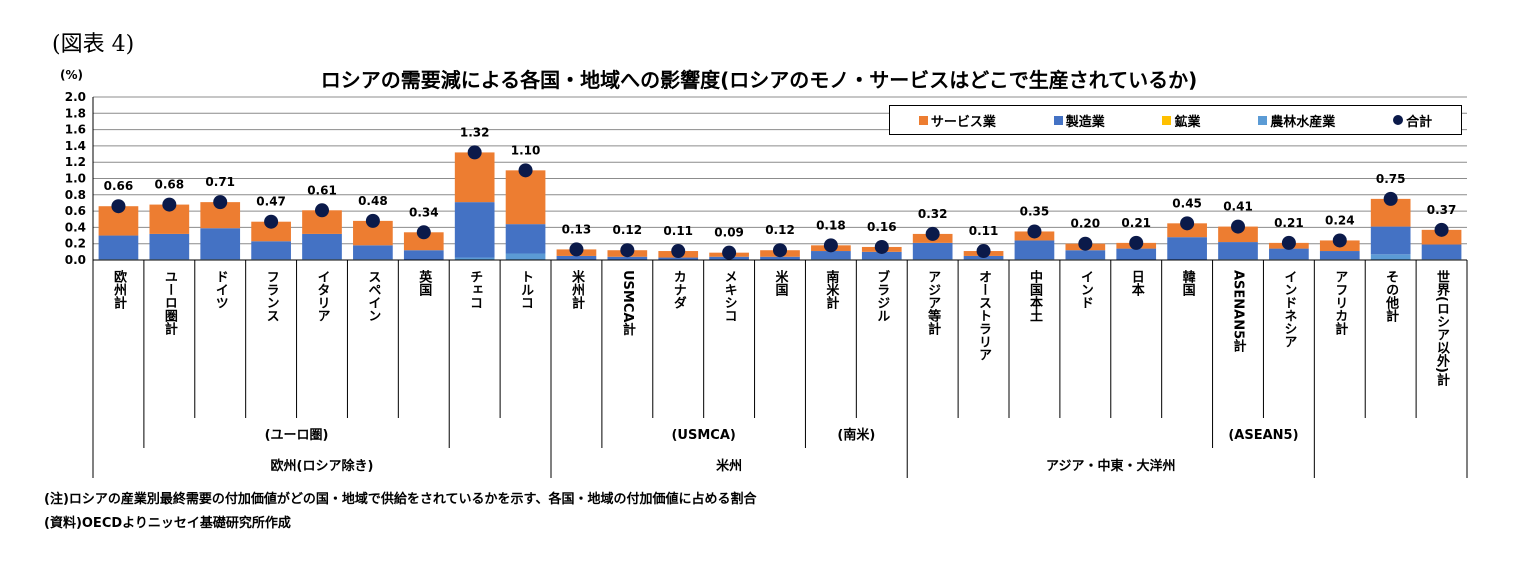 The width and height of the screenshot is (1518, 570). I want to click on category-label-17: オーストラリア, so click(984, 315).